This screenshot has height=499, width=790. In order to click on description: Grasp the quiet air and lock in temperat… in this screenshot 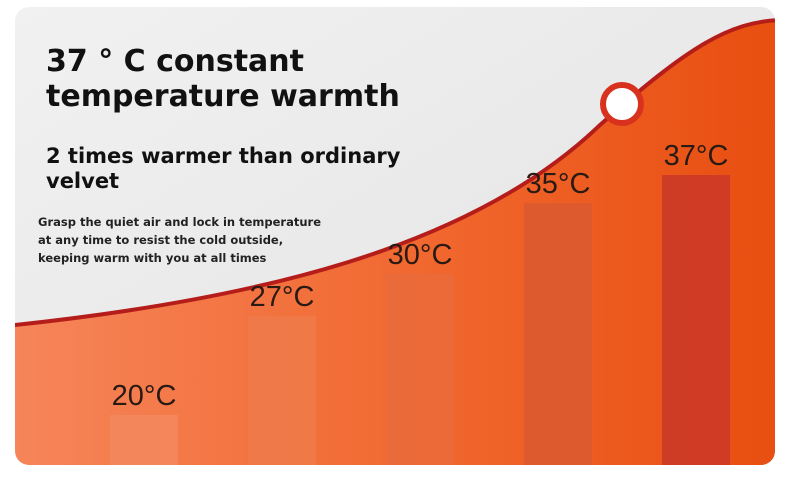, I will do `click(179, 240)`.